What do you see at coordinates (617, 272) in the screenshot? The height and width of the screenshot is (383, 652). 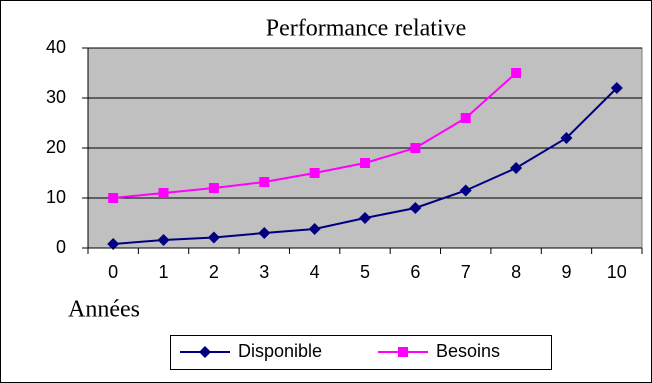 I see `x-tick-label: 10` at bounding box center [617, 272].